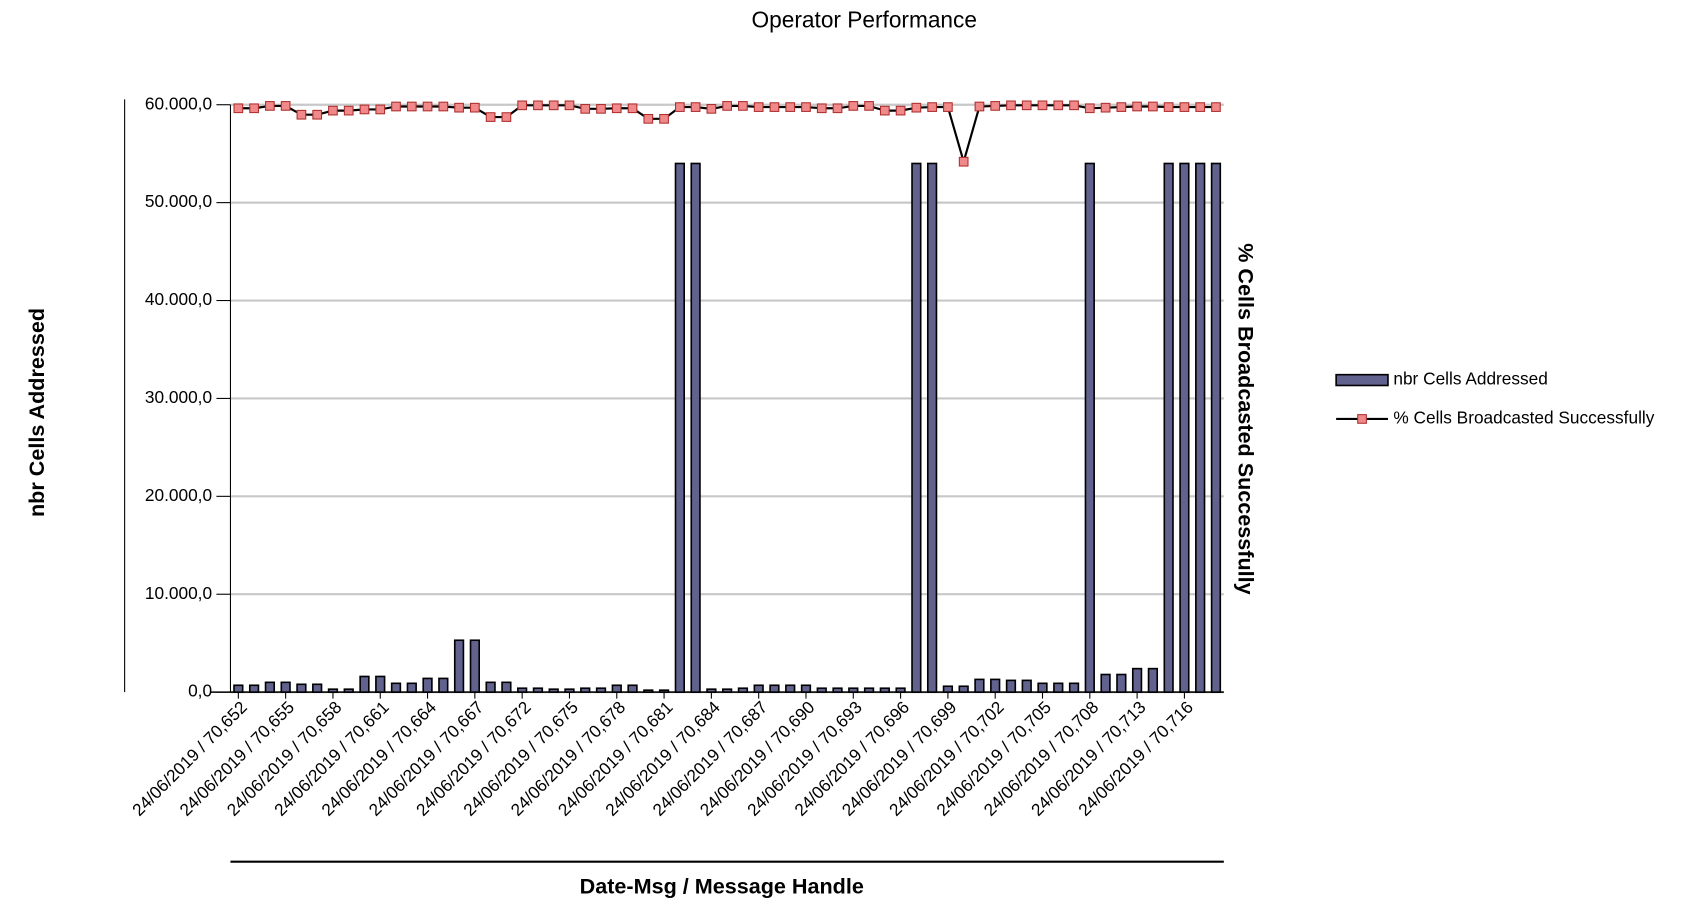 The height and width of the screenshot is (907, 1694). What do you see at coordinates (178, 397) in the screenshot?
I see `y-tick-label: 30.000,0` at bounding box center [178, 397].